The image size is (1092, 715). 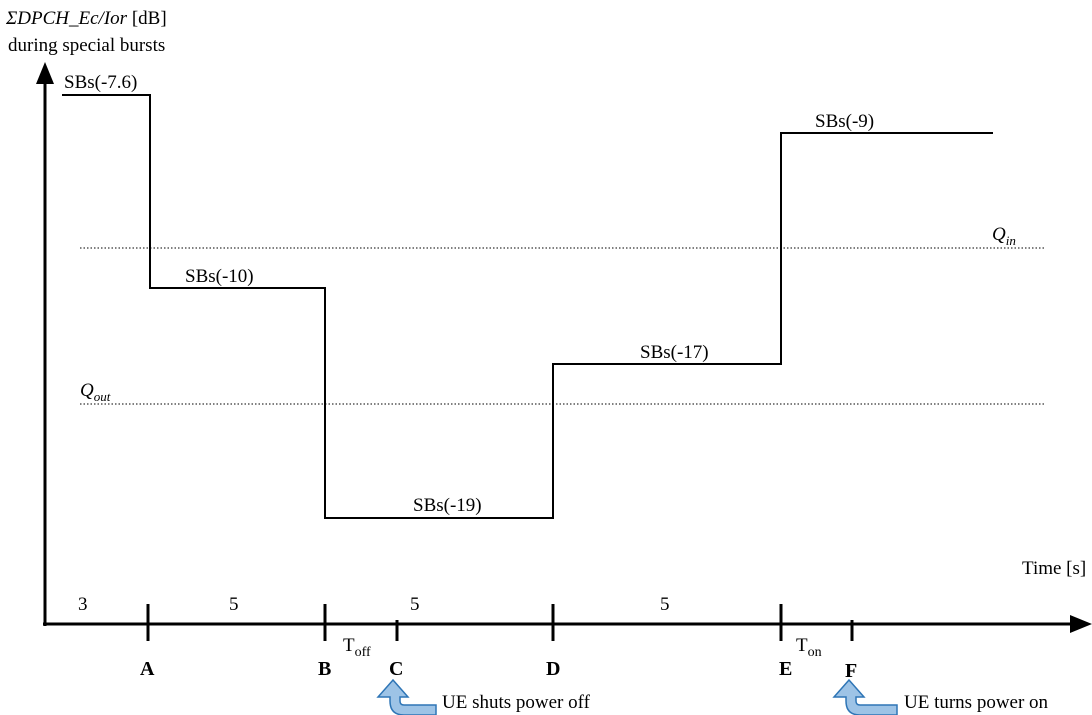 I want to click on power-off-arrow-icon, so click(x=406, y=696).